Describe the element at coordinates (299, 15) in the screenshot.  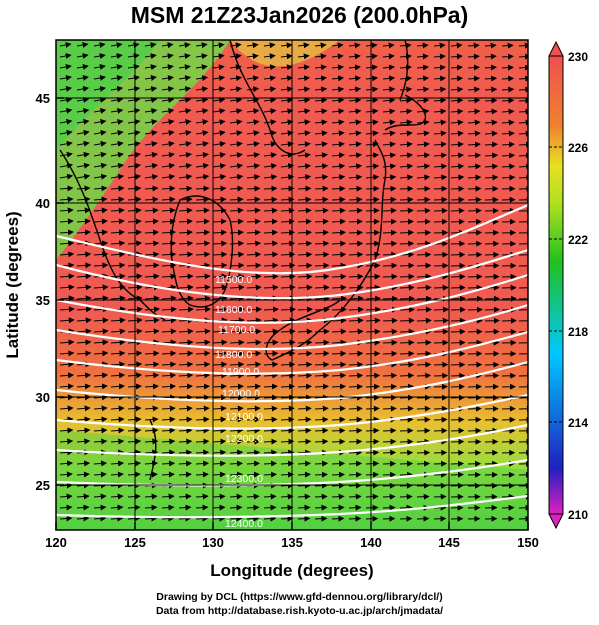
I see `map-title: MSM 21Z23Jan2026 (200.0hPa)` at that location.